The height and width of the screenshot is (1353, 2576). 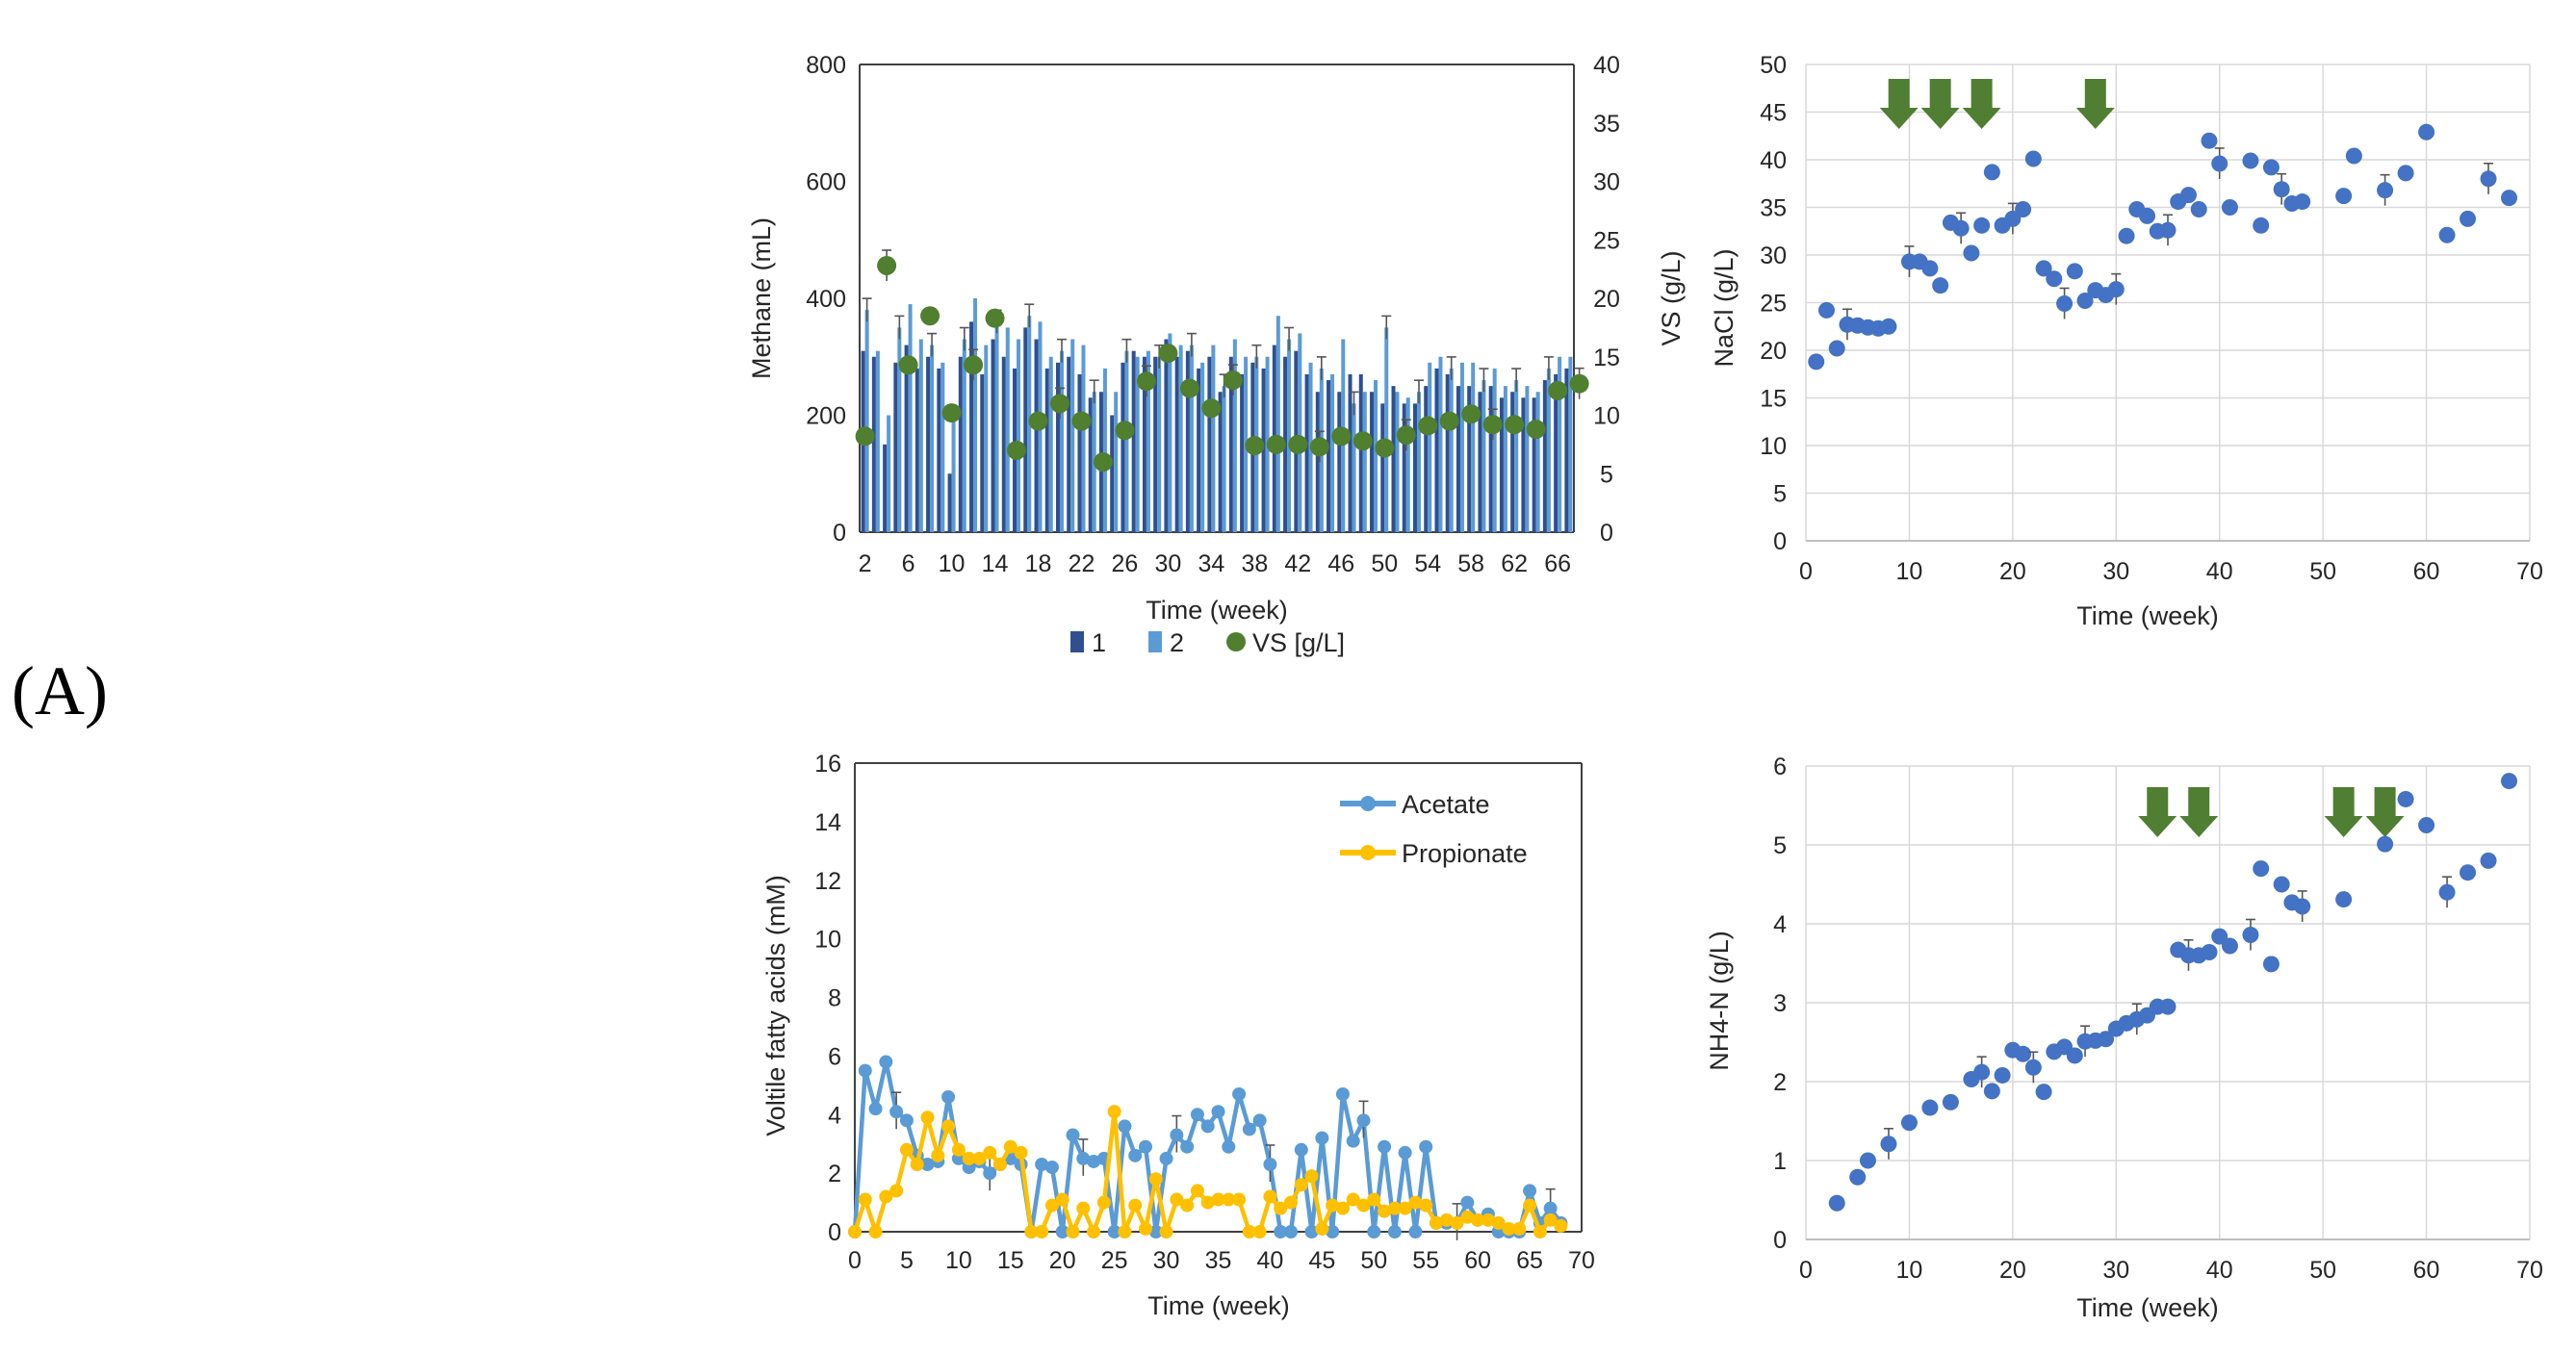 What do you see at coordinates (840, 533) in the screenshot?
I see `y-tick-label: 0` at bounding box center [840, 533].